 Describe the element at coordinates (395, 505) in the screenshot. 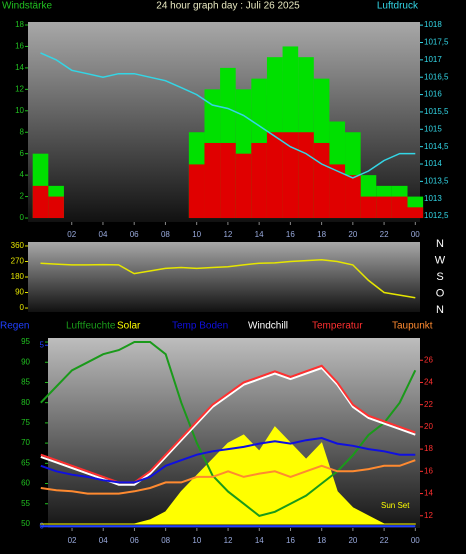

I see `annotation: Sun Set` at that location.